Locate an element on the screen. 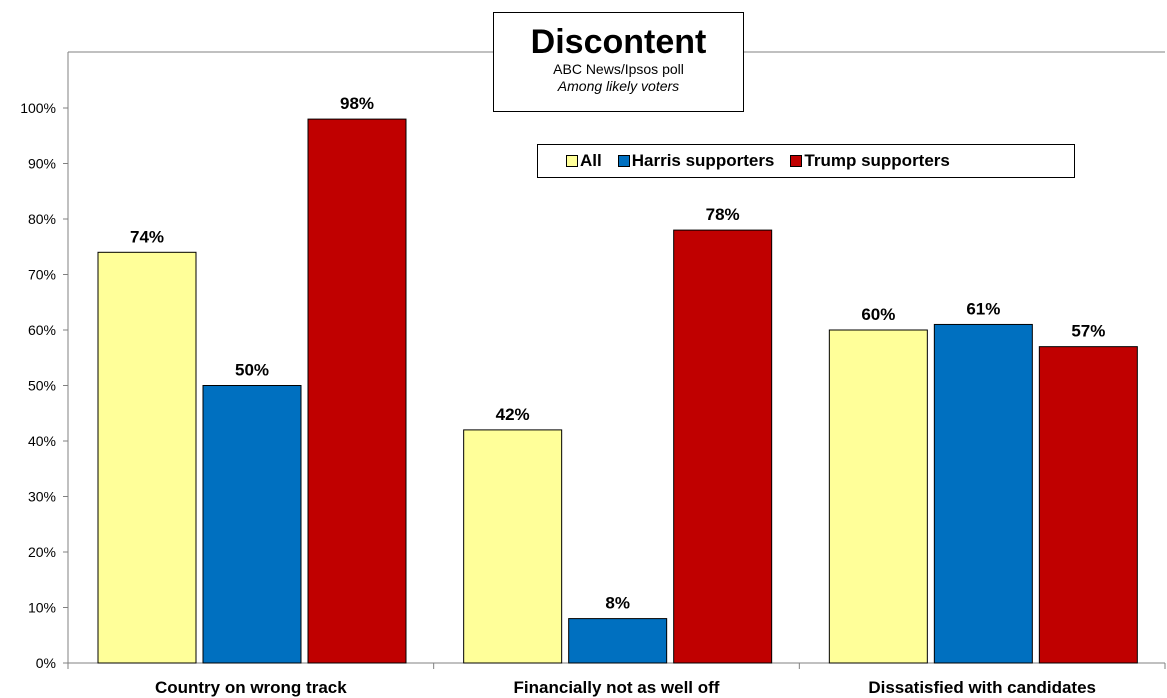 The height and width of the screenshot is (698, 1167). legend-label-harris: Harris supporters is located at coordinates (703, 160).